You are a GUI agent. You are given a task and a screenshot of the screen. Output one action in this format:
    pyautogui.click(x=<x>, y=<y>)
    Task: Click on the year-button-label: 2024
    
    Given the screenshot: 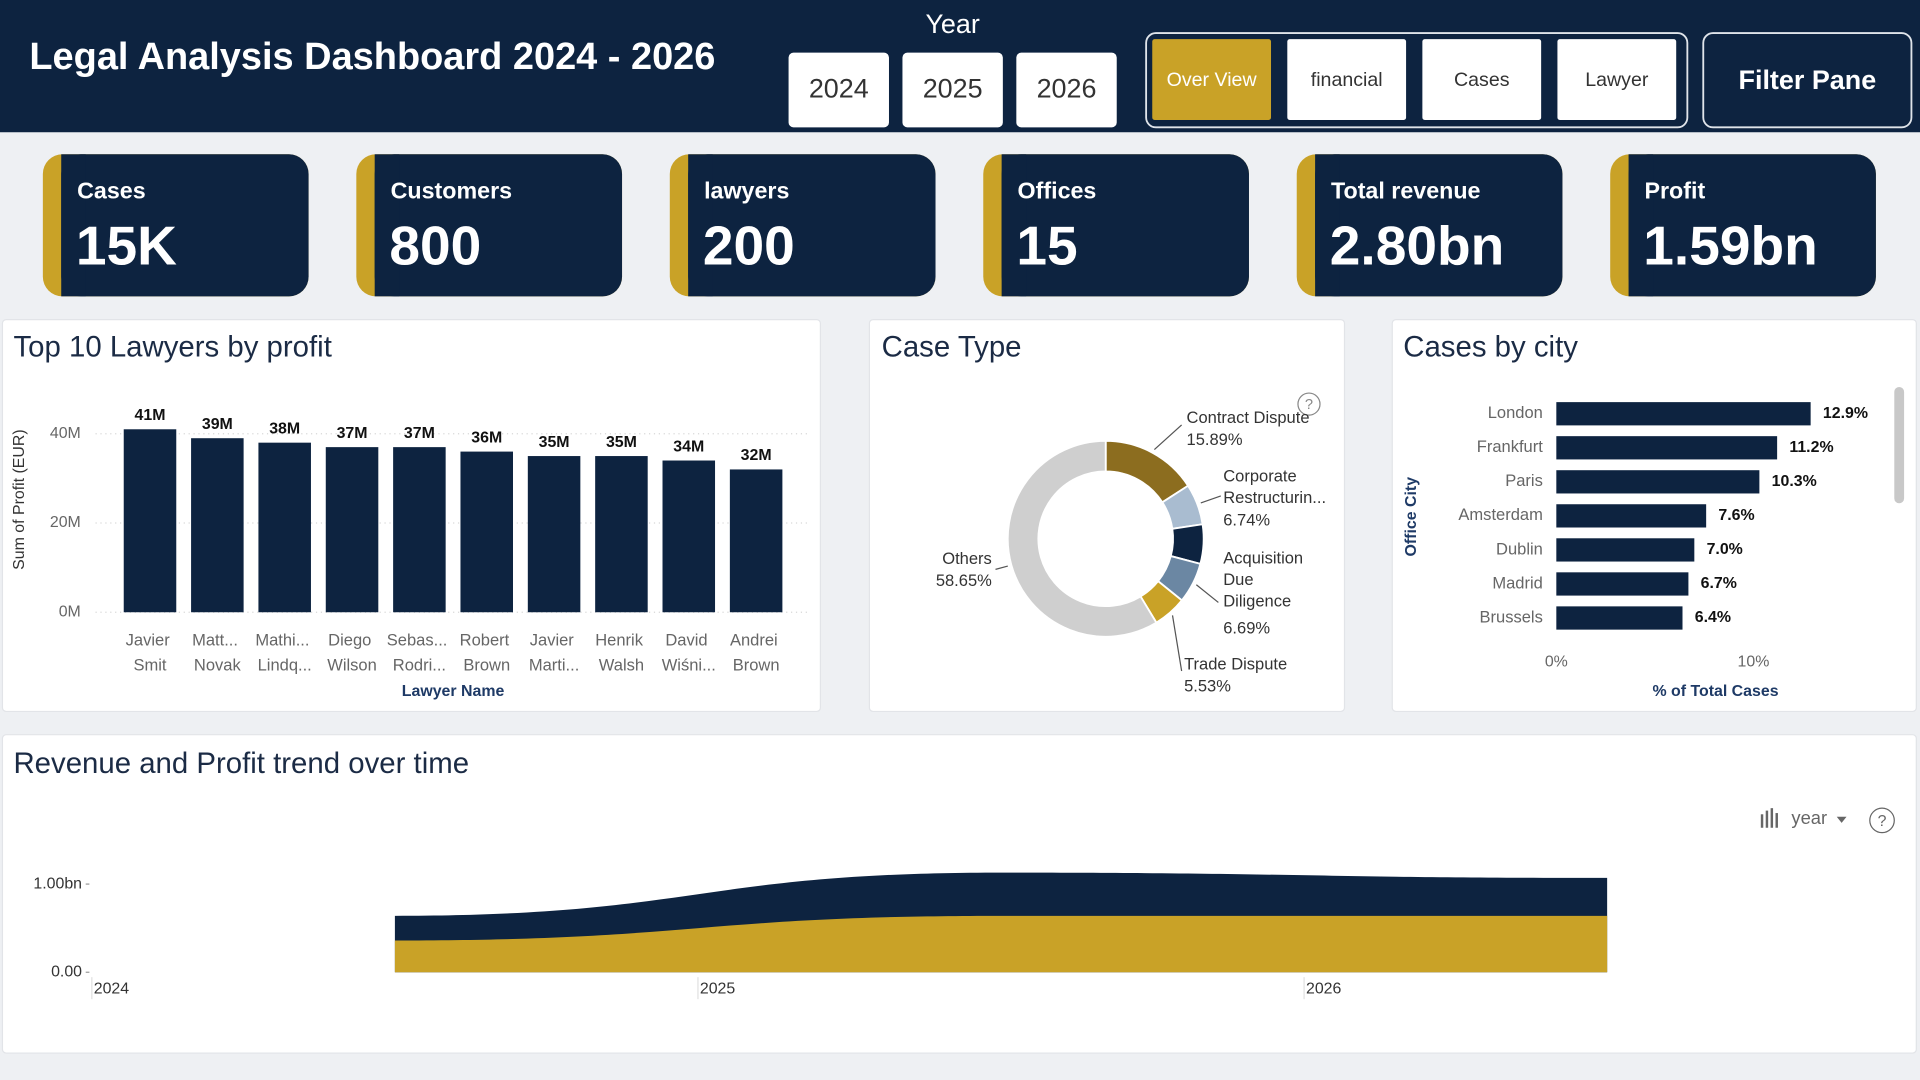 What is the action you would take?
    pyautogui.click(x=839, y=89)
    